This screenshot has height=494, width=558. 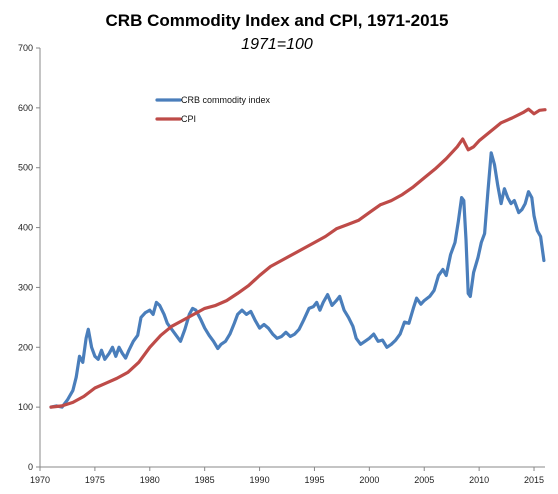 I want to click on y-tick-label: 500, so click(x=25, y=168).